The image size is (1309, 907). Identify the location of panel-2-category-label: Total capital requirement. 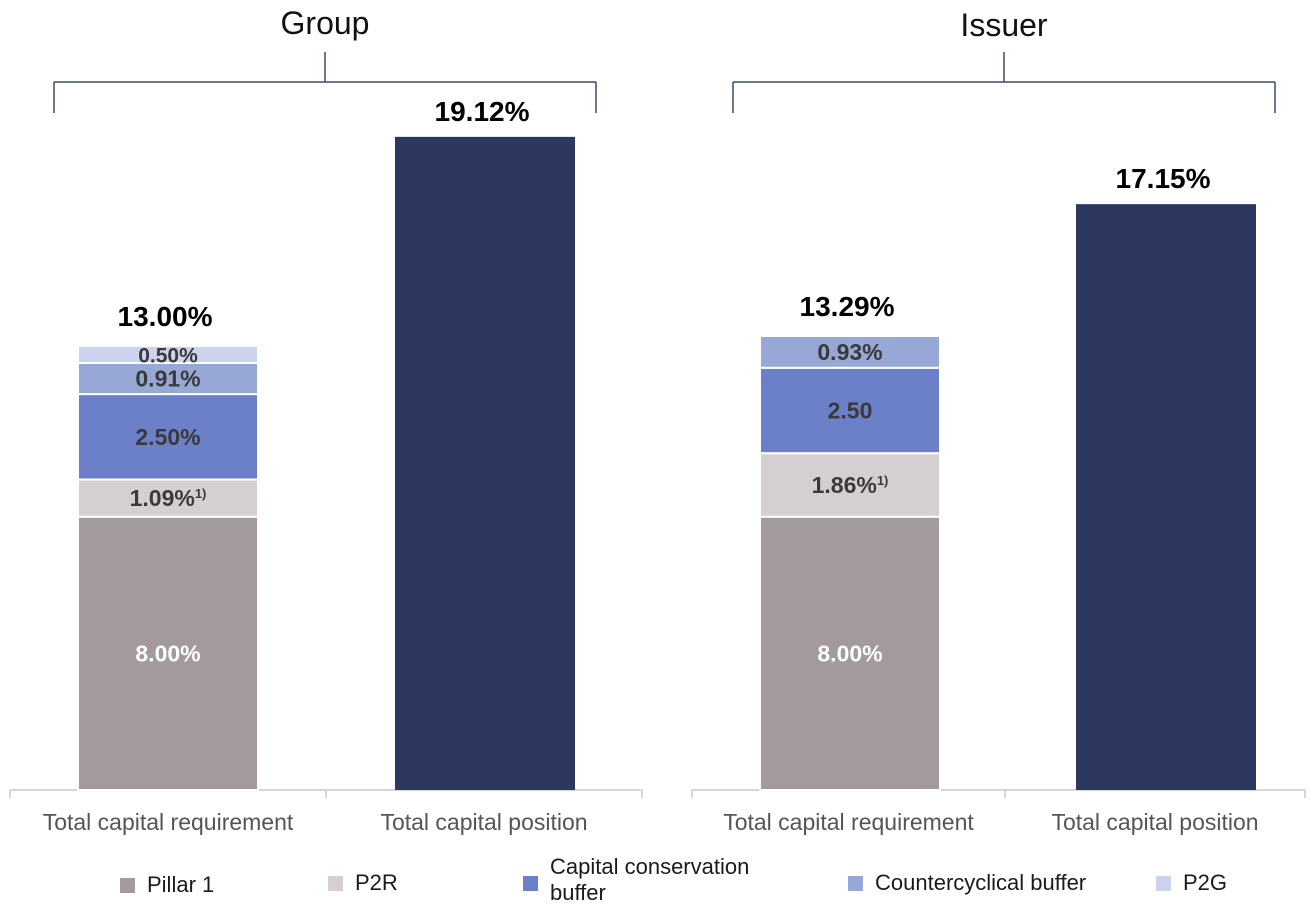
(848, 822).